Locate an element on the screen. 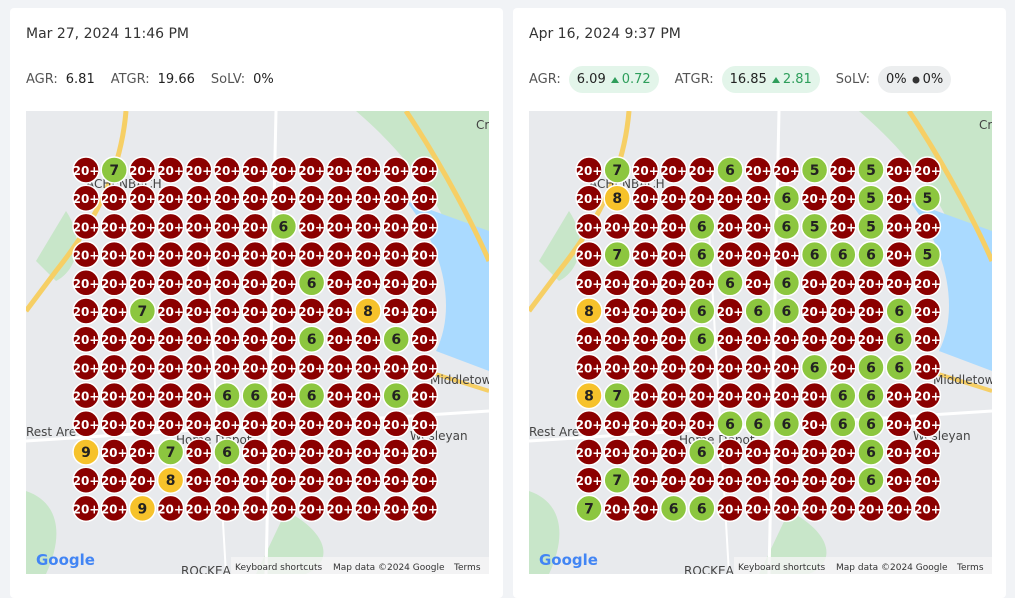 This screenshot has width=1015, height=598. rank-label: 7 is located at coordinates (617, 397).